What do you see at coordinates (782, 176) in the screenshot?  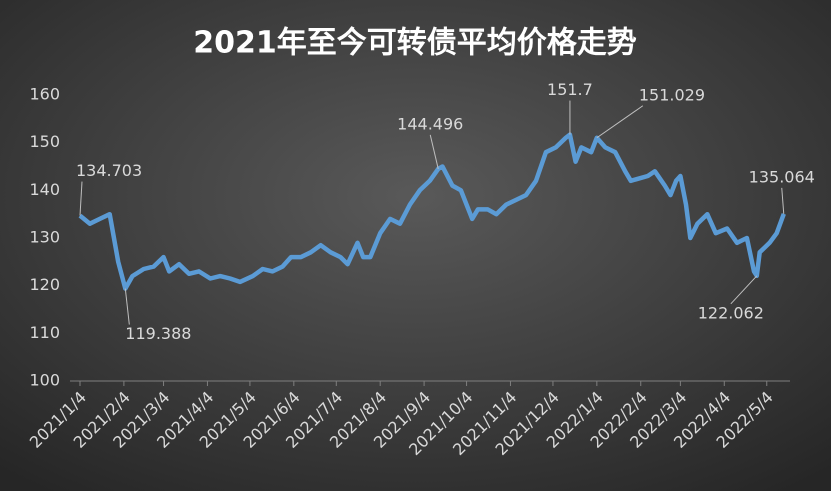 I see `annotation-label: 135.064` at bounding box center [782, 176].